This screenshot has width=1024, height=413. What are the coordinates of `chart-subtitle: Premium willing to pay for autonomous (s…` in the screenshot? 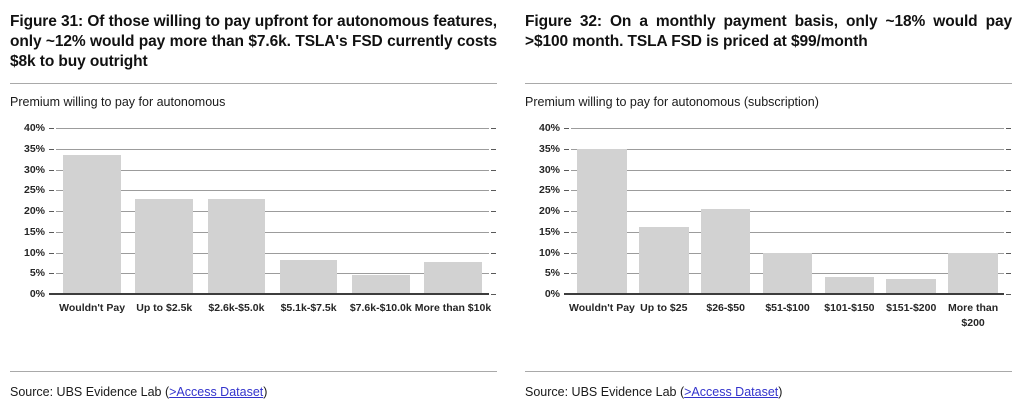 It's located at (672, 102).